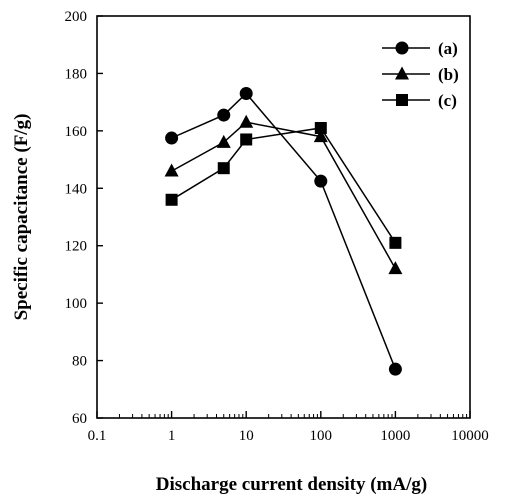  I want to click on legend-entry: (b), so click(420, 74).